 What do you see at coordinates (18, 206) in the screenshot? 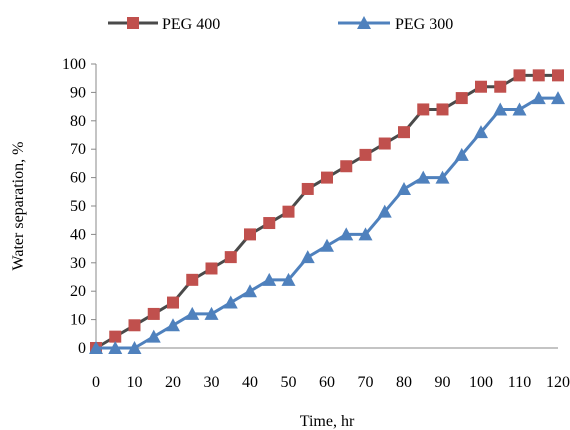
I see `y-axis-title: Water separation, %` at bounding box center [18, 206].